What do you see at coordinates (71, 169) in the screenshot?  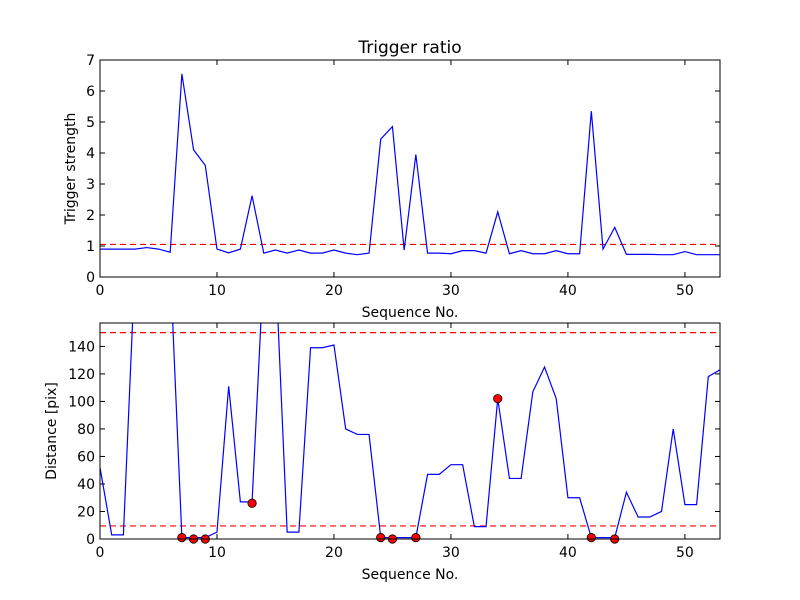 I see `y-axis-label: Trigger strength` at bounding box center [71, 169].